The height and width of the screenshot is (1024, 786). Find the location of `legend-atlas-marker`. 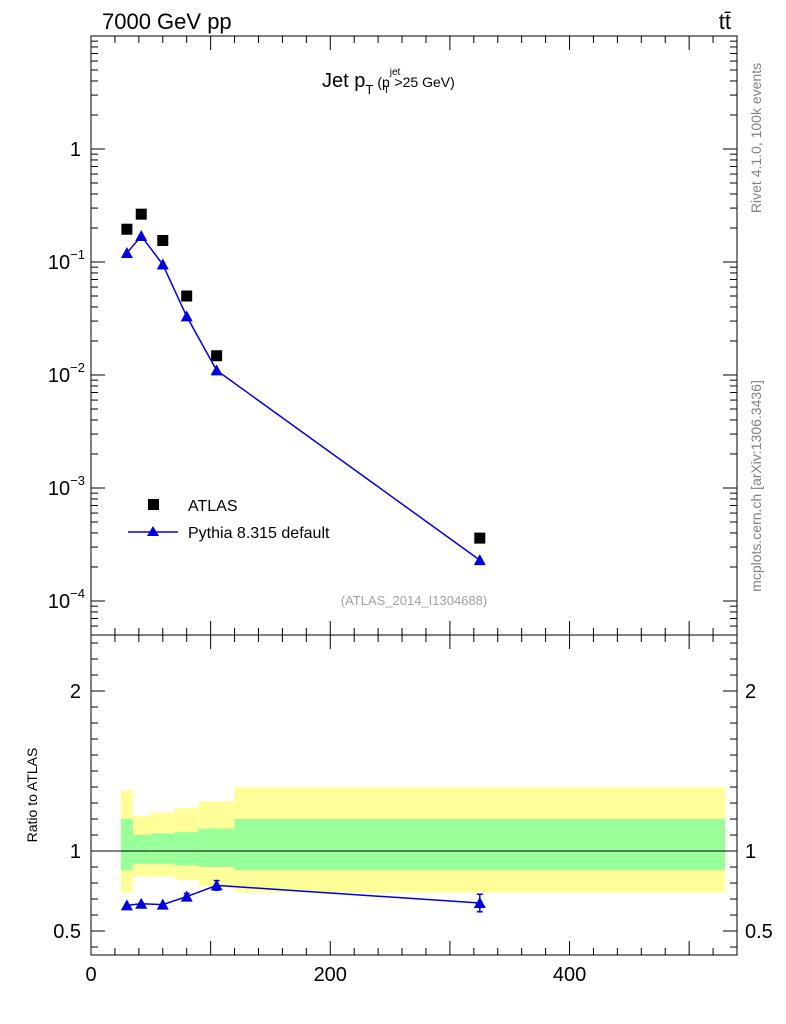

legend-atlas-marker is located at coordinates (153, 504).